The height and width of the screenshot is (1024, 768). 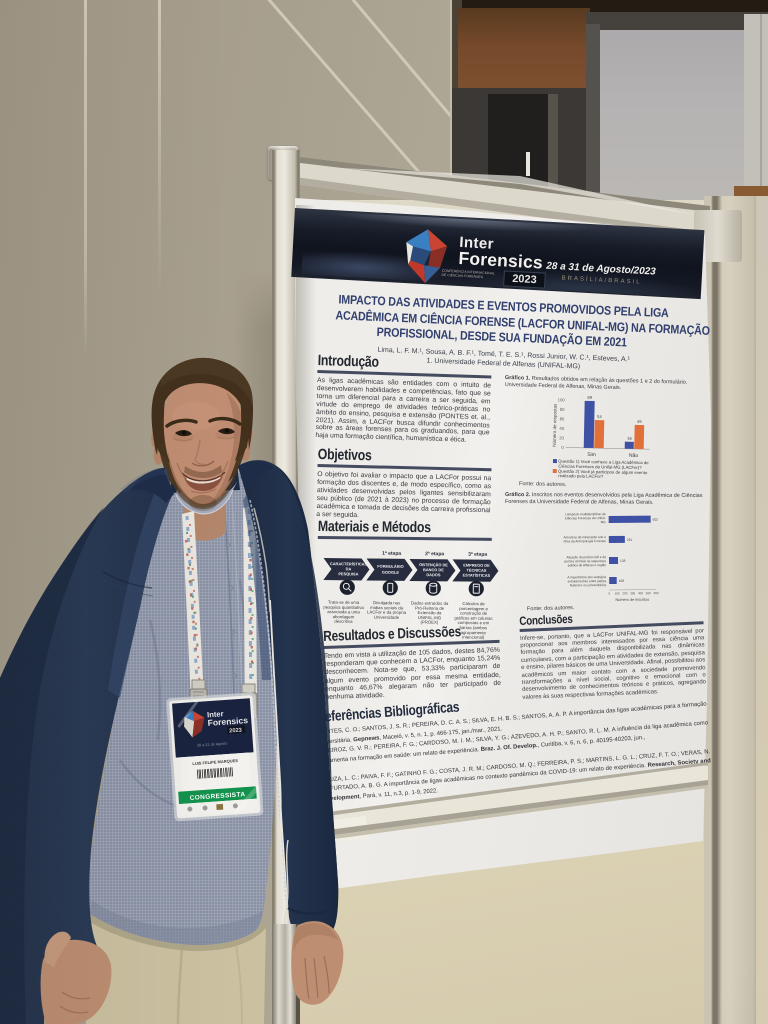 What do you see at coordinates (630, 540) in the screenshot?
I see `svg-text: 231` at bounding box center [630, 540].